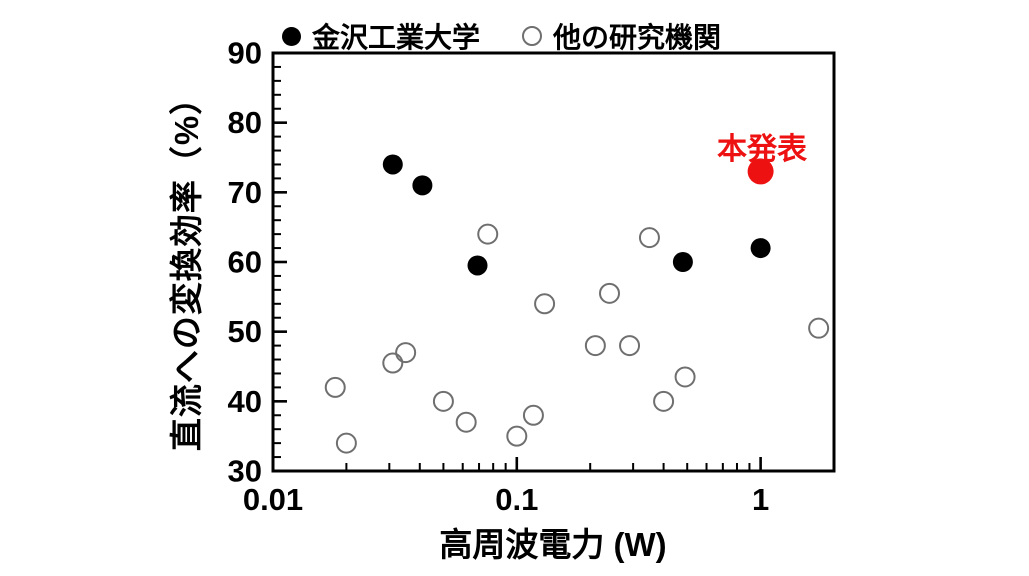 This screenshot has height=576, width=1029. I want to click on y-axis-title: 直流への変換効率（%）, so click(186, 266).